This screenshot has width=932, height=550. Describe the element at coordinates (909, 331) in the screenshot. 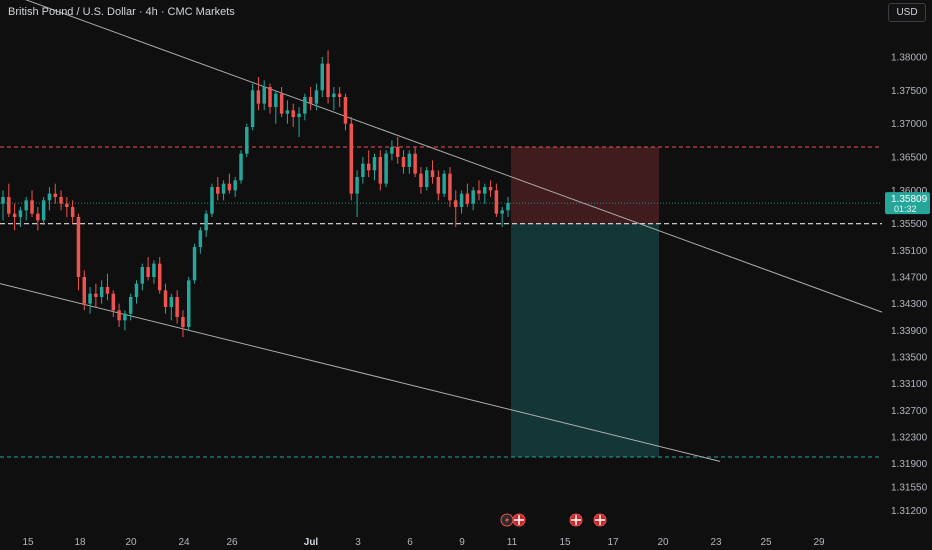

I see `y-axis-tick: 1.33900` at that location.